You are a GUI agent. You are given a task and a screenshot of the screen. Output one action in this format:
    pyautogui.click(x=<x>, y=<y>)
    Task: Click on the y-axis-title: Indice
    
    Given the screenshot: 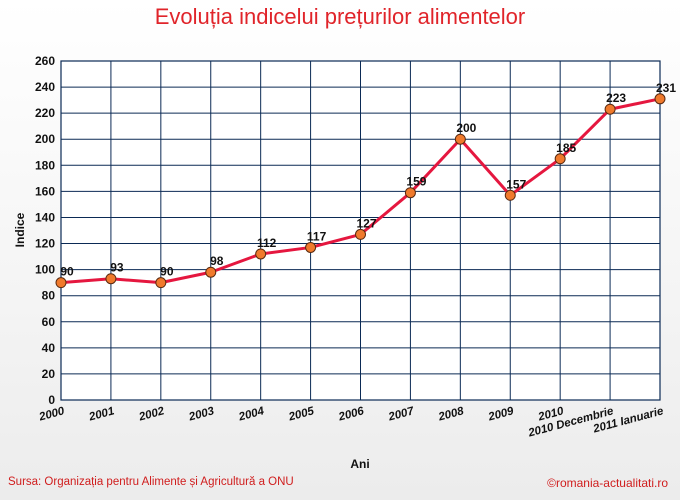 What is the action you would take?
    pyautogui.click(x=20, y=229)
    